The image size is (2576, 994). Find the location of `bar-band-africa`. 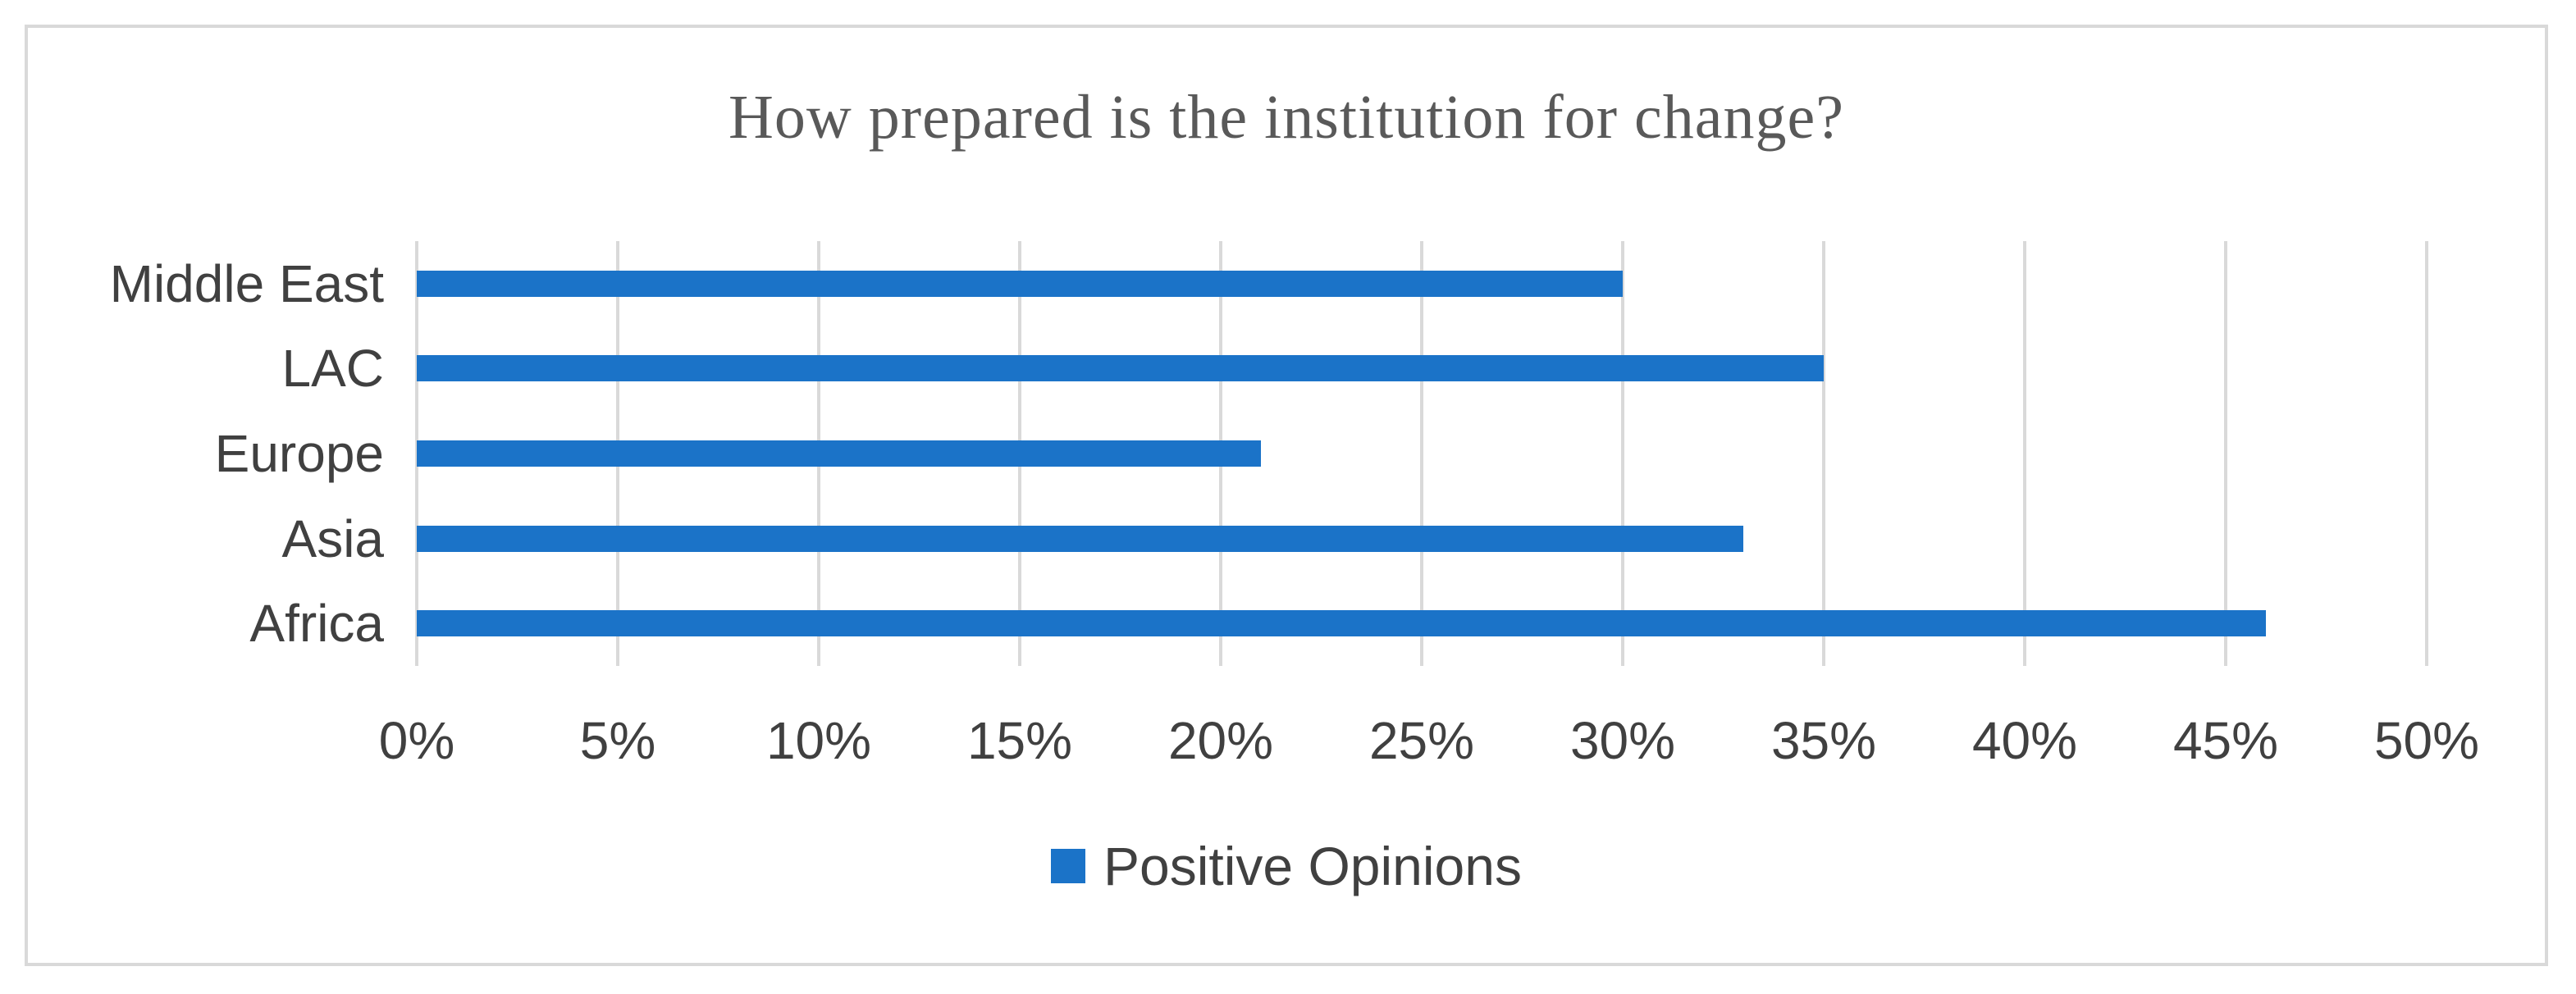

bar-band-africa is located at coordinates (1422, 623).